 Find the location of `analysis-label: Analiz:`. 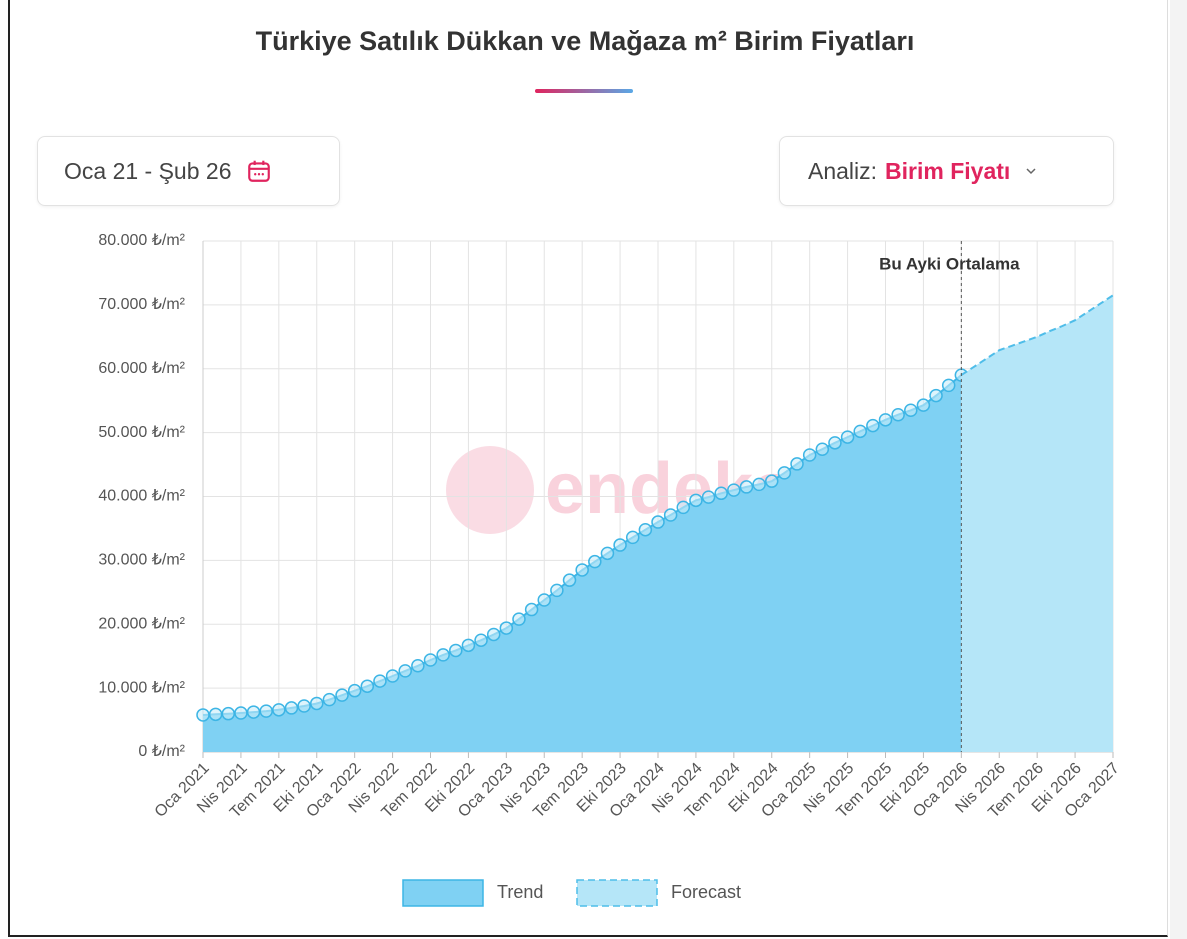

analysis-label: Analiz: is located at coordinates (843, 170).